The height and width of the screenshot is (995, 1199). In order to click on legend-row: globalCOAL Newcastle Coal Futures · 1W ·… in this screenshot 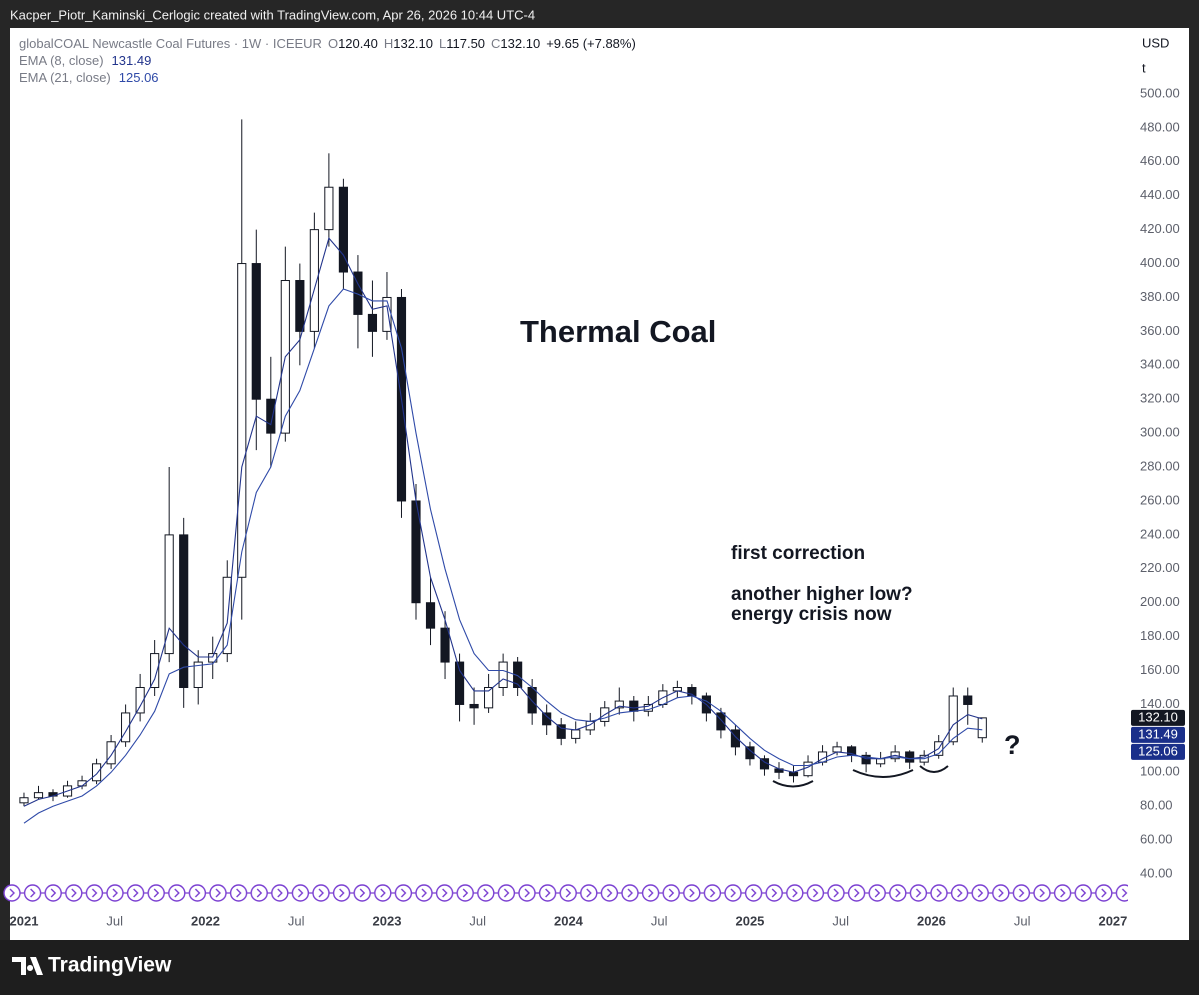, I will do `click(327, 43)`.